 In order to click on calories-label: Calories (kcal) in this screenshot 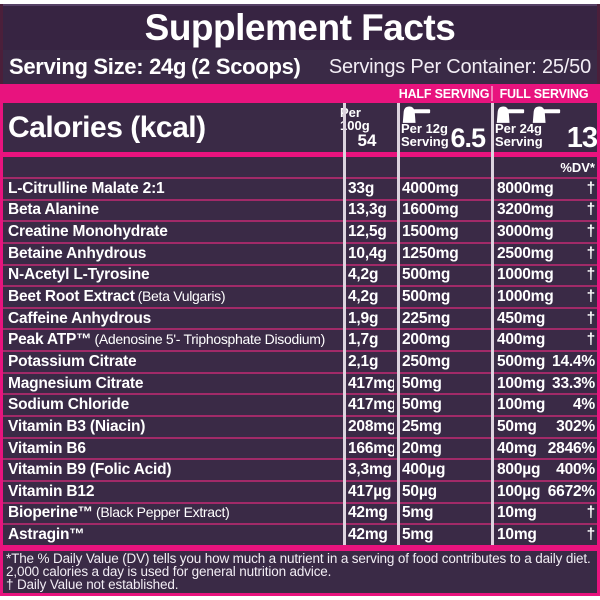, I will do `click(107, 127)`.